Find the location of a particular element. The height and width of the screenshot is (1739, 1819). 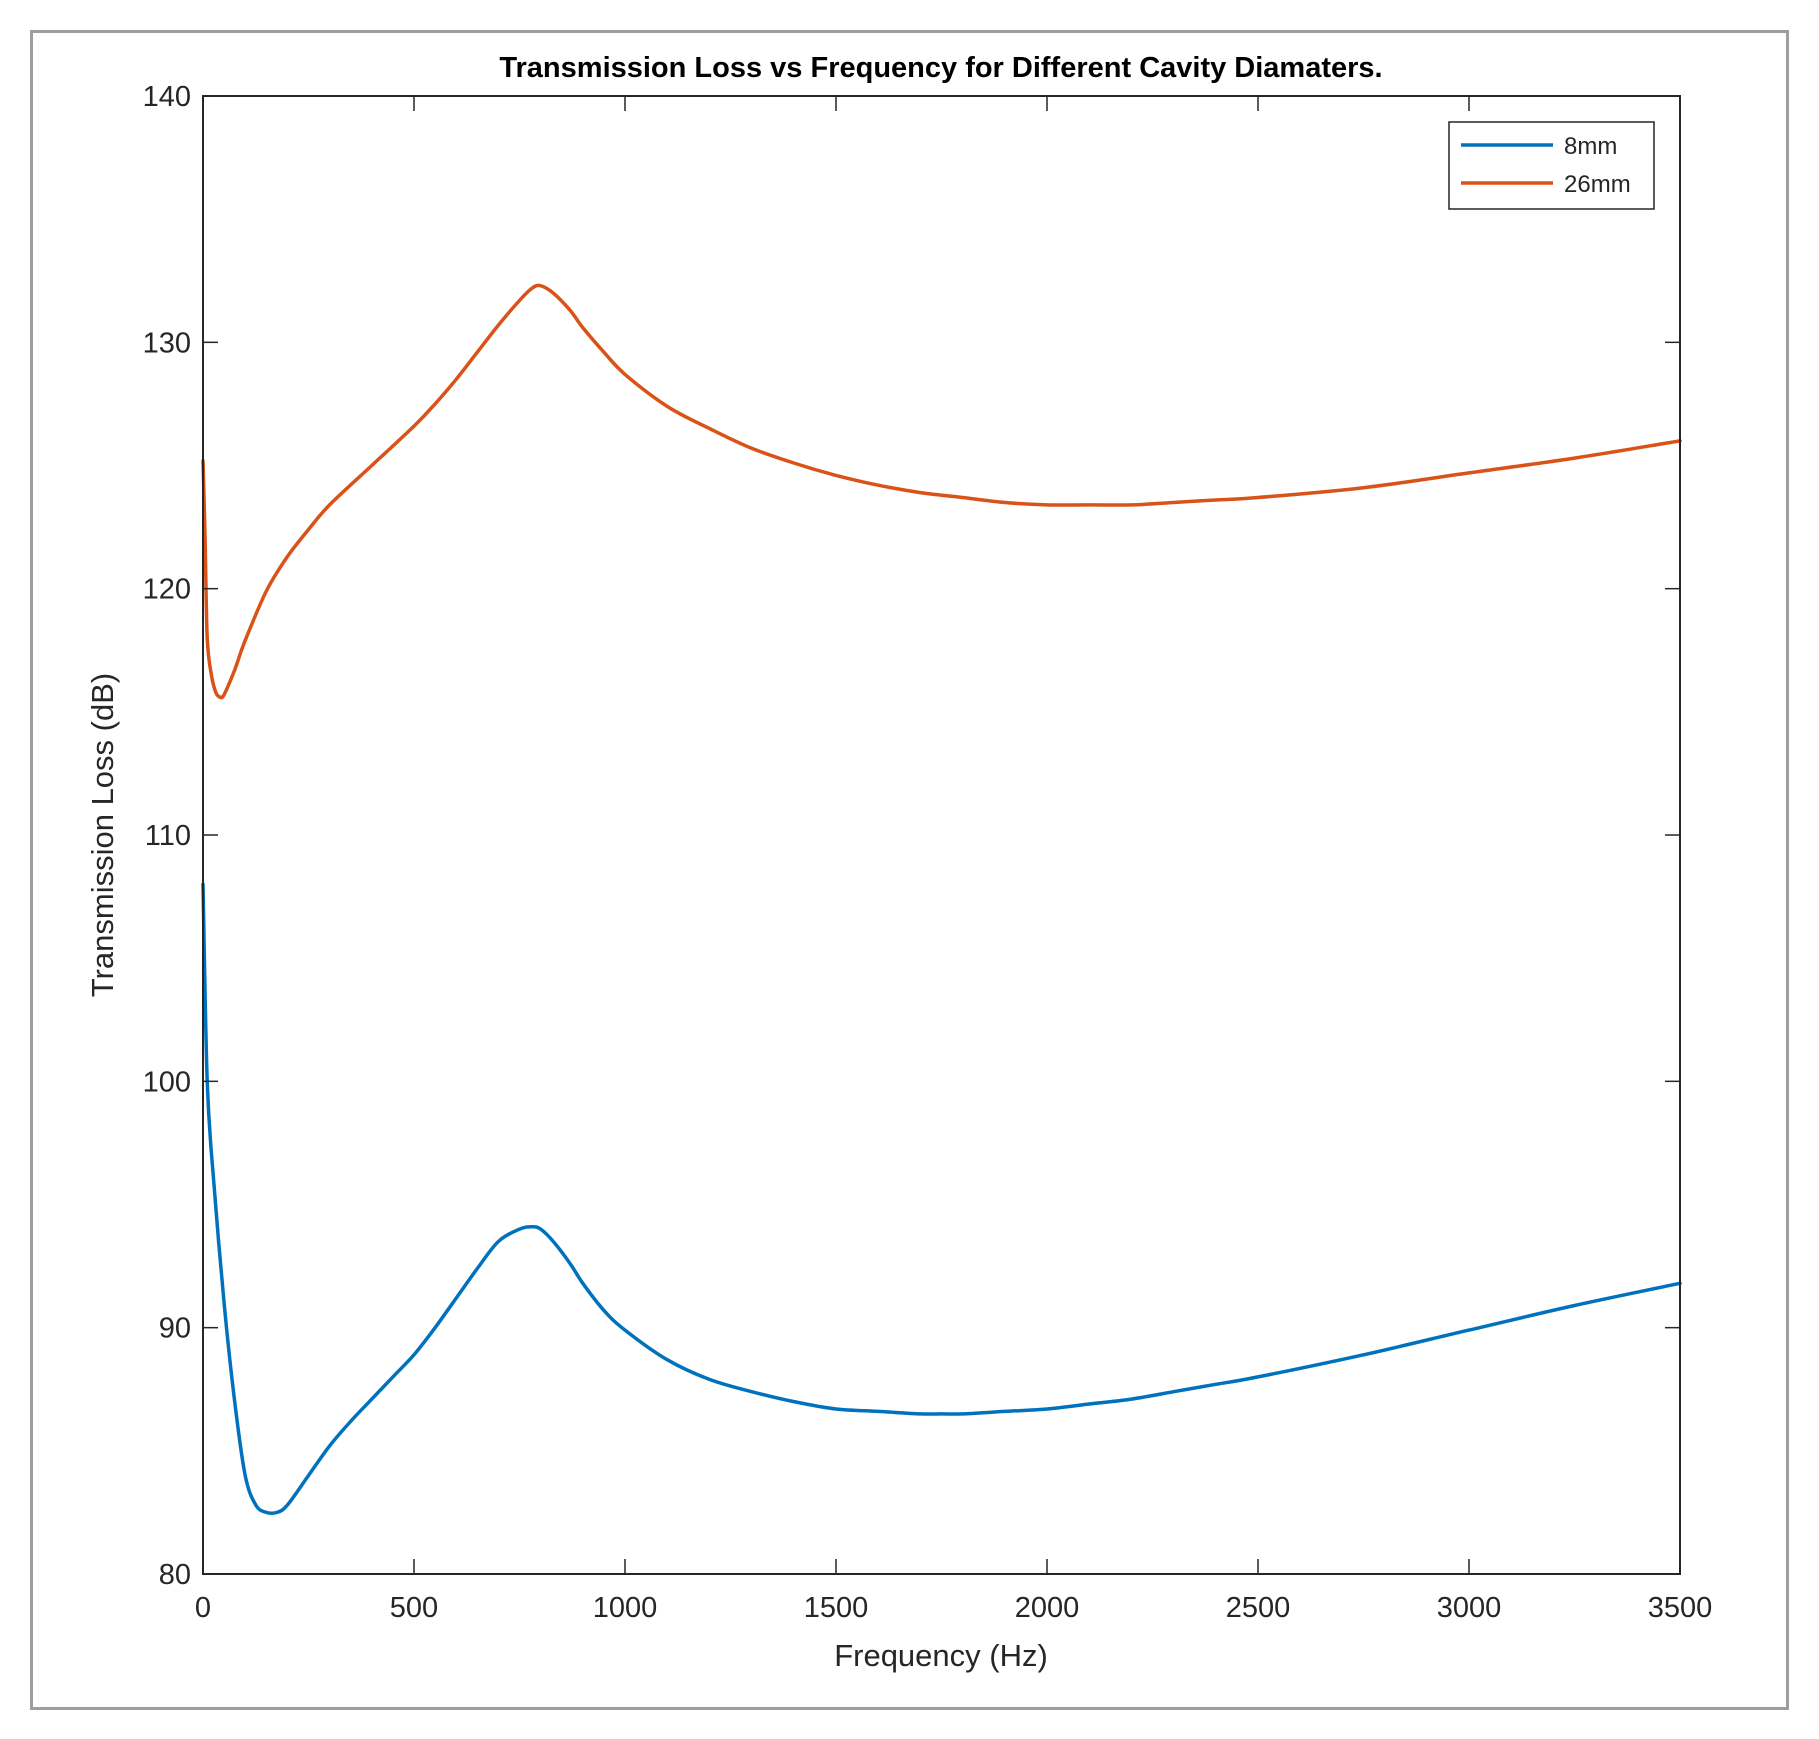

x-tick-label: 3500 is located at coordinates (1680, 1608).